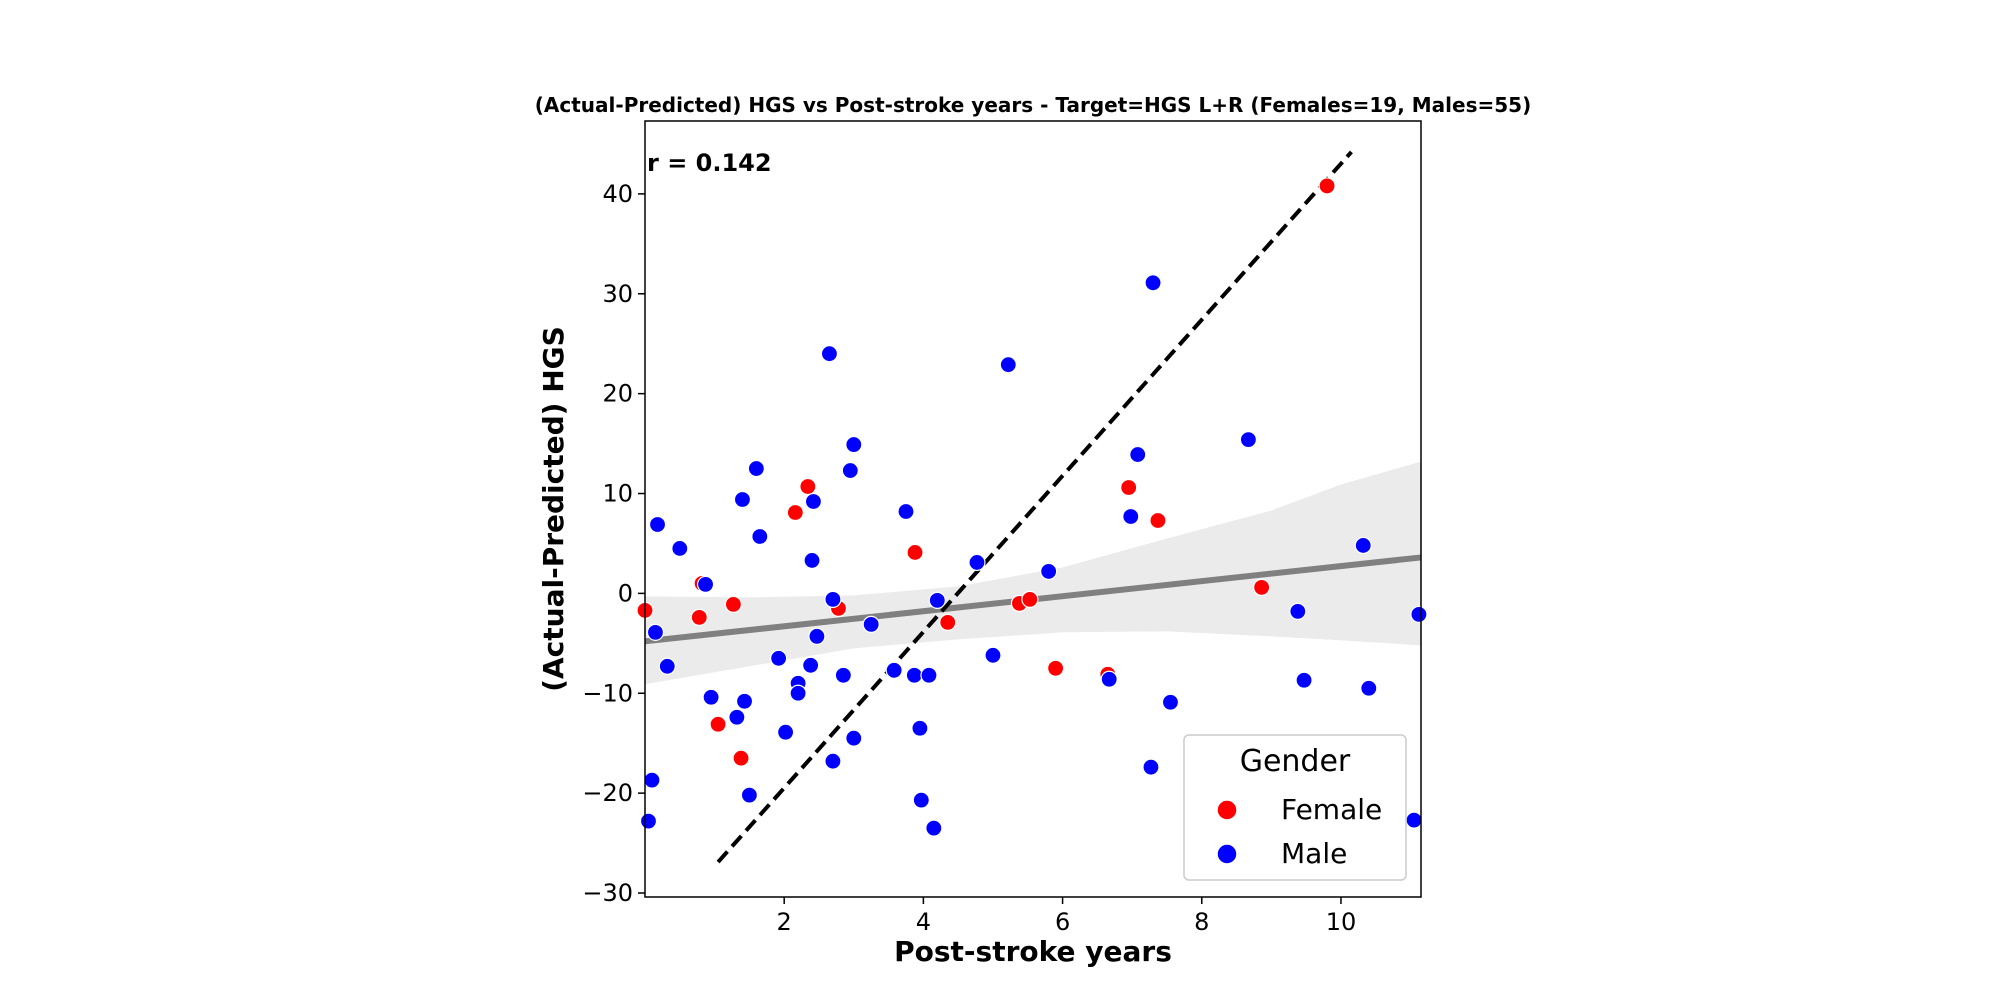 This screenshot has height=1000, width=2000. Describe the element at coordinates (607, 893) in the screenshot. I see `y-tick-label: −30` at that location.